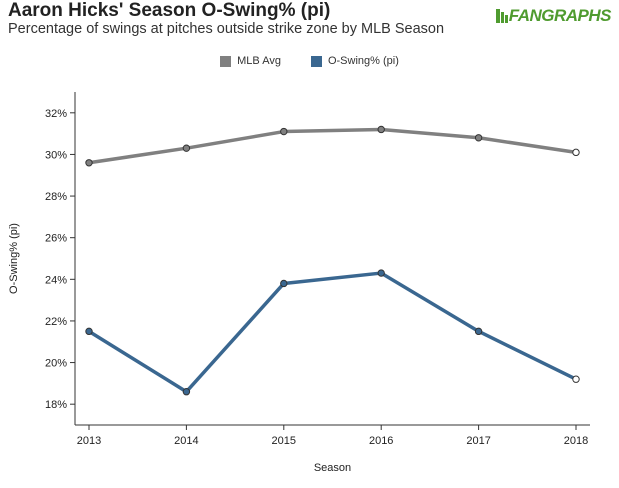 This screenshot has height=488, width=619. I want to click on y-tick-label: 28%, so click(56, 197).